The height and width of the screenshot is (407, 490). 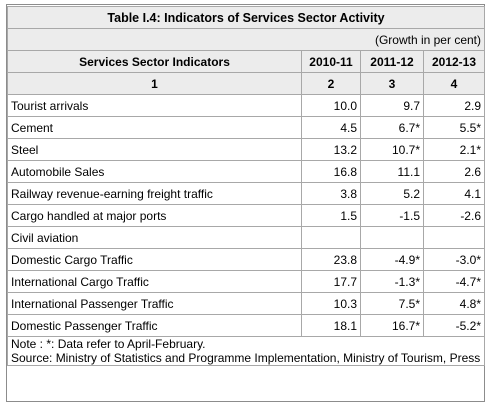 What do you see at coordinates (154, 325) in the screenshot?
I see `row-label: Domestic Passenger Traffic` at bounding box center [154, 325].